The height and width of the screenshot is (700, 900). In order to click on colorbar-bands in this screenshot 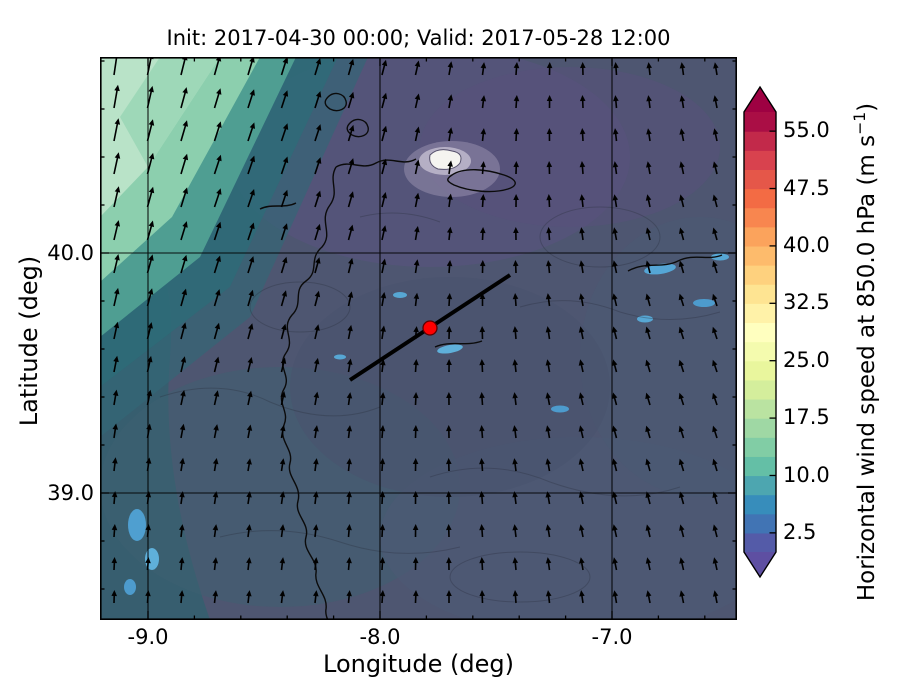, I will do `click(760, 332)`.